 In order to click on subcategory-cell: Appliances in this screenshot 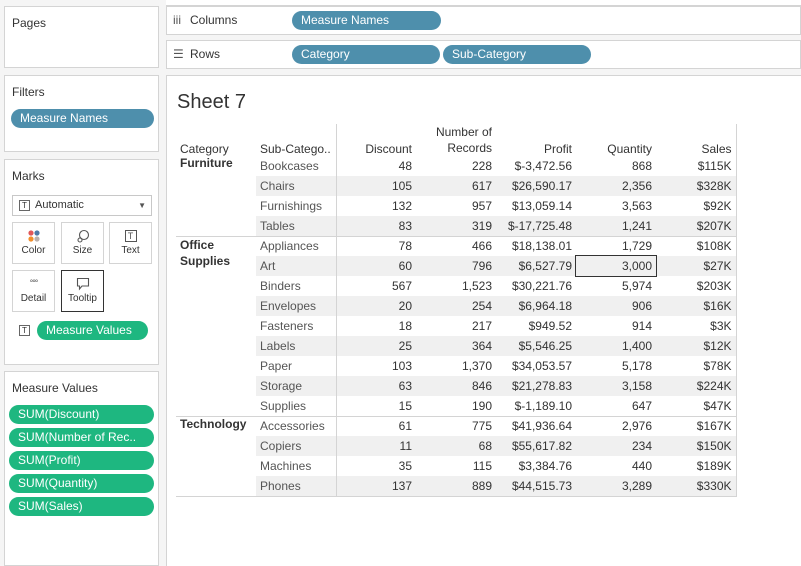, I will do `click(289, 246)`.